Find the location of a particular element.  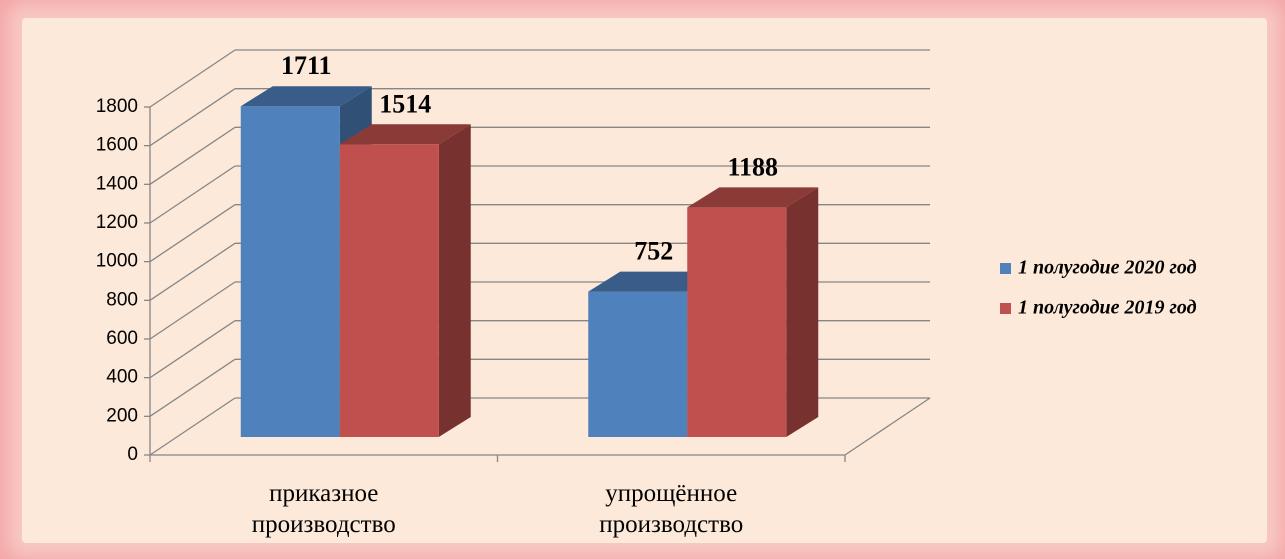

y-tick-label: 800 is located at coordinates (122, 299).